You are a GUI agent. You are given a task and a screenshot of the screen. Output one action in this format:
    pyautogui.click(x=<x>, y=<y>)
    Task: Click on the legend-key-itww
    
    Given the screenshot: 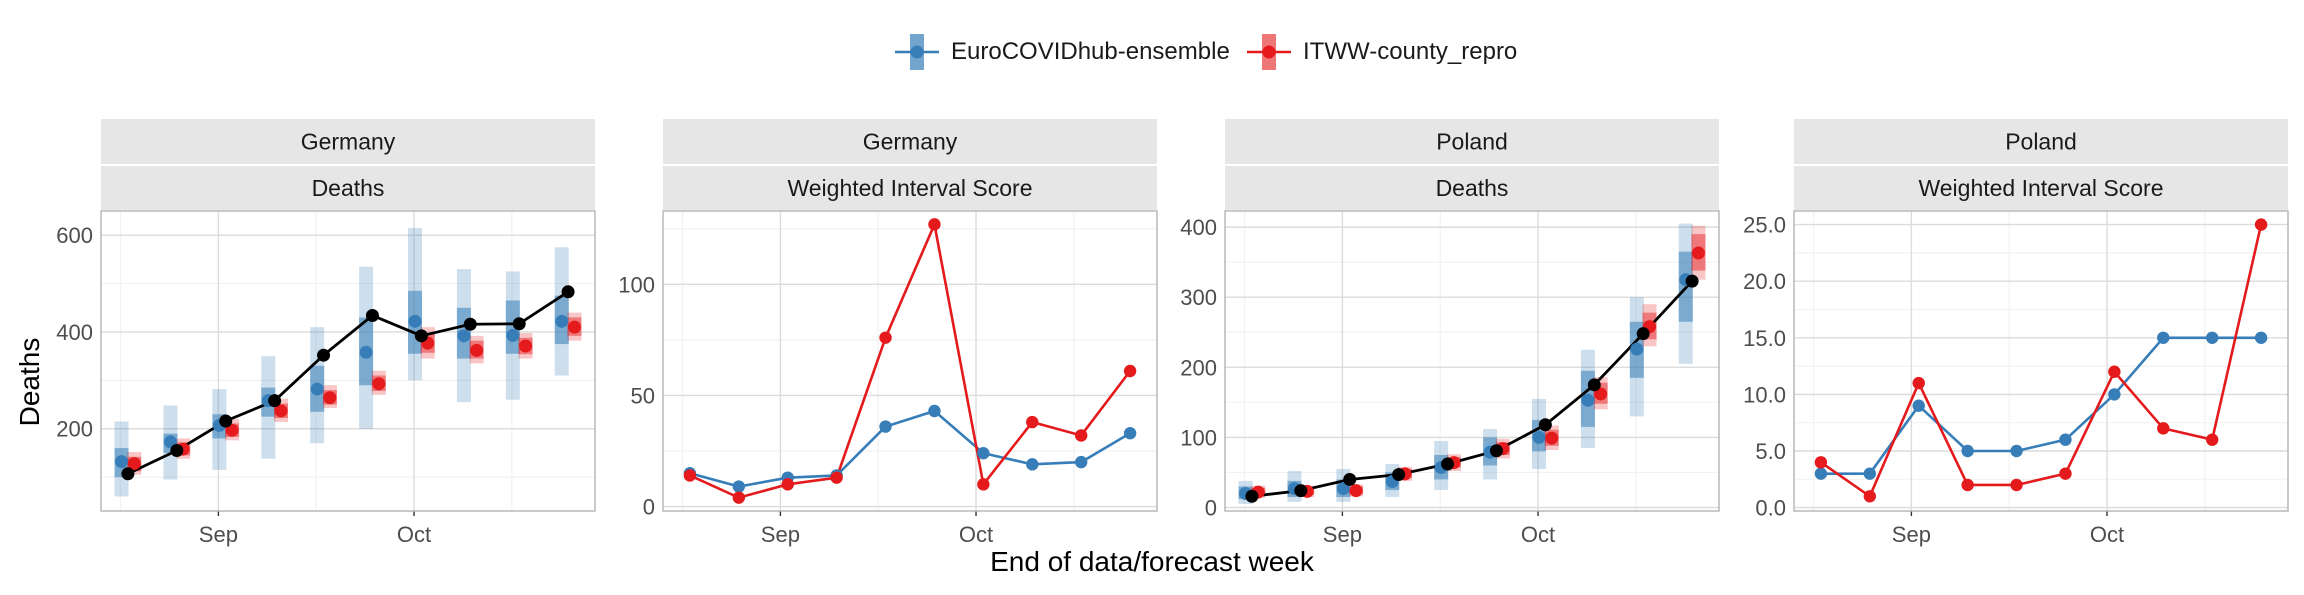 What is the action you would take?
    pyautogui.click(x=1269, y=52)
    